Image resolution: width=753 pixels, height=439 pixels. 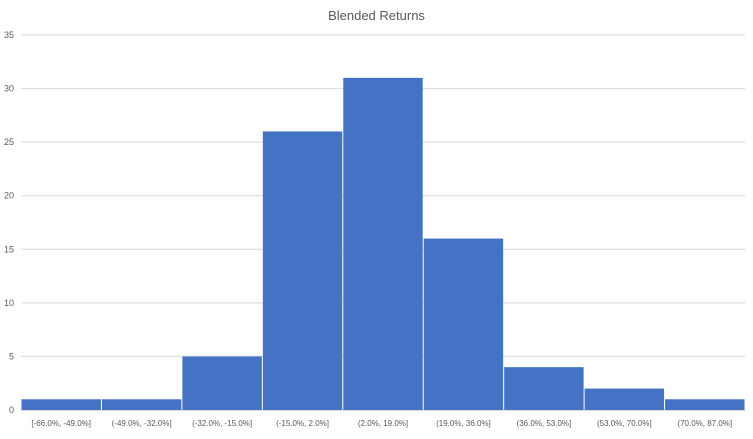 I want to click on y-tick-label: 0, so click(x=11, y=410).